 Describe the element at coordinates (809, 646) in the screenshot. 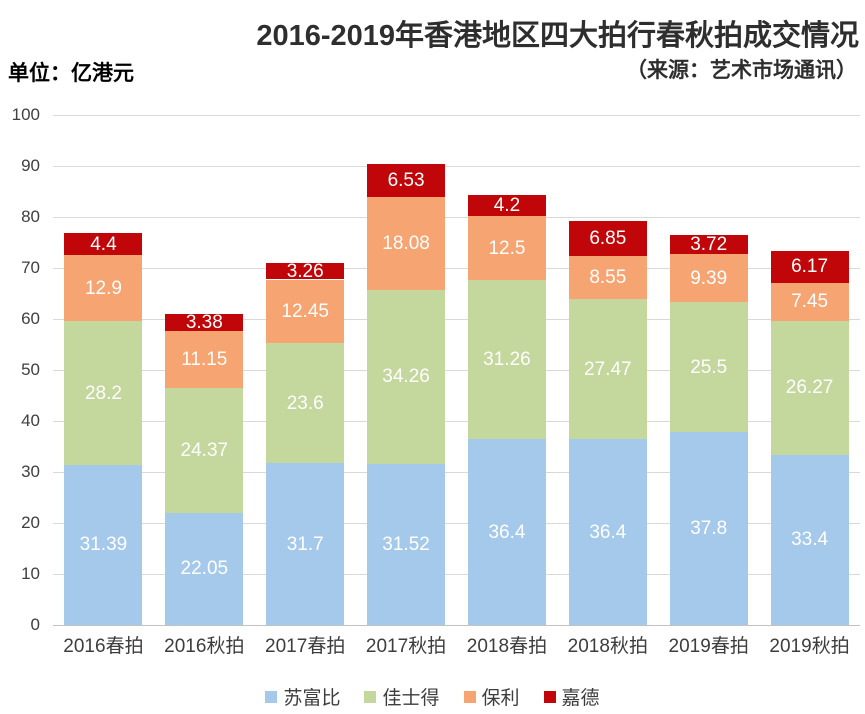

I see `x-category-label: 2019秋拍` at that location.